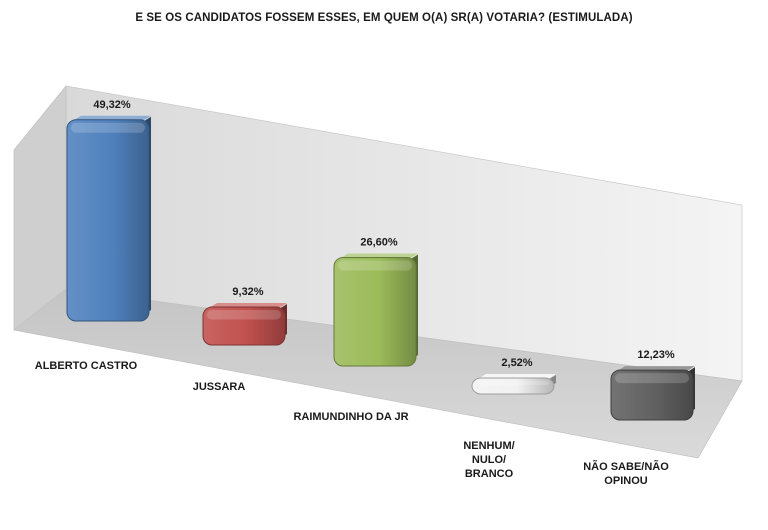 The image size is (768, 530). What do you see at coordinates (219, 387) in the screenshot?
I see `category-label-1: JUSSARA` at bounding box center [219, 387].